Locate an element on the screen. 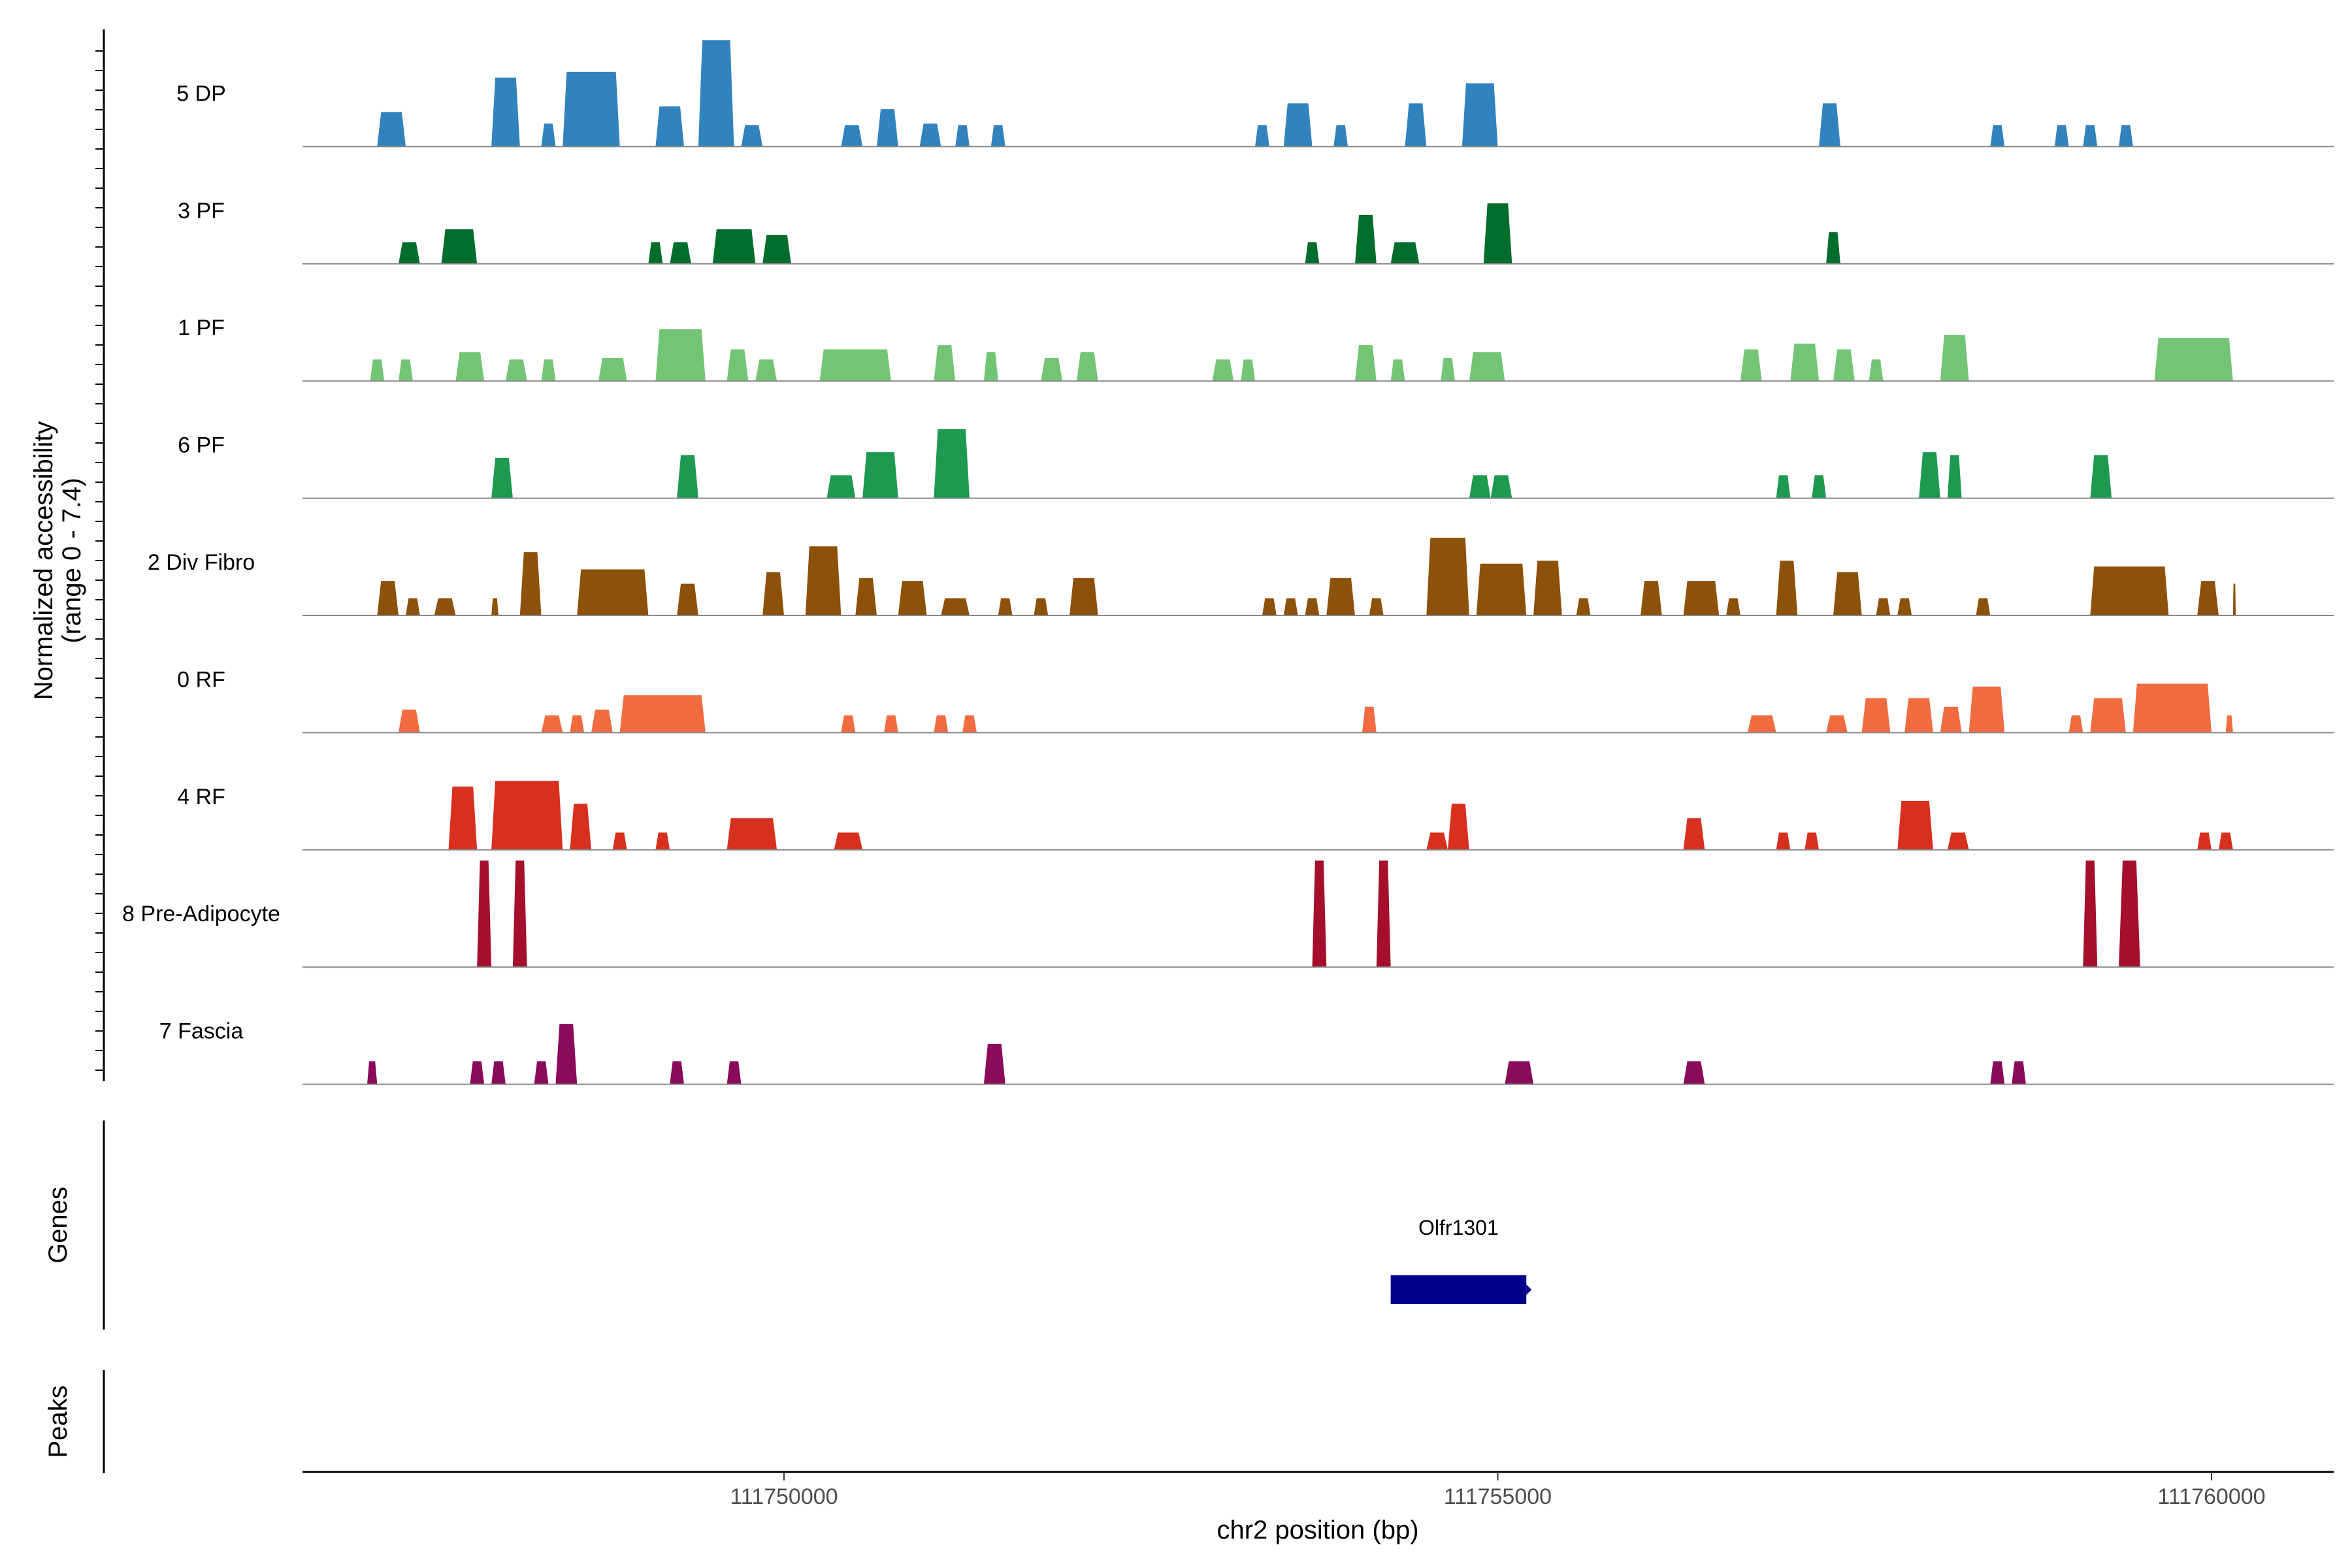  gene-label: Olfr1301 is located at coordinates (1458, 1227).